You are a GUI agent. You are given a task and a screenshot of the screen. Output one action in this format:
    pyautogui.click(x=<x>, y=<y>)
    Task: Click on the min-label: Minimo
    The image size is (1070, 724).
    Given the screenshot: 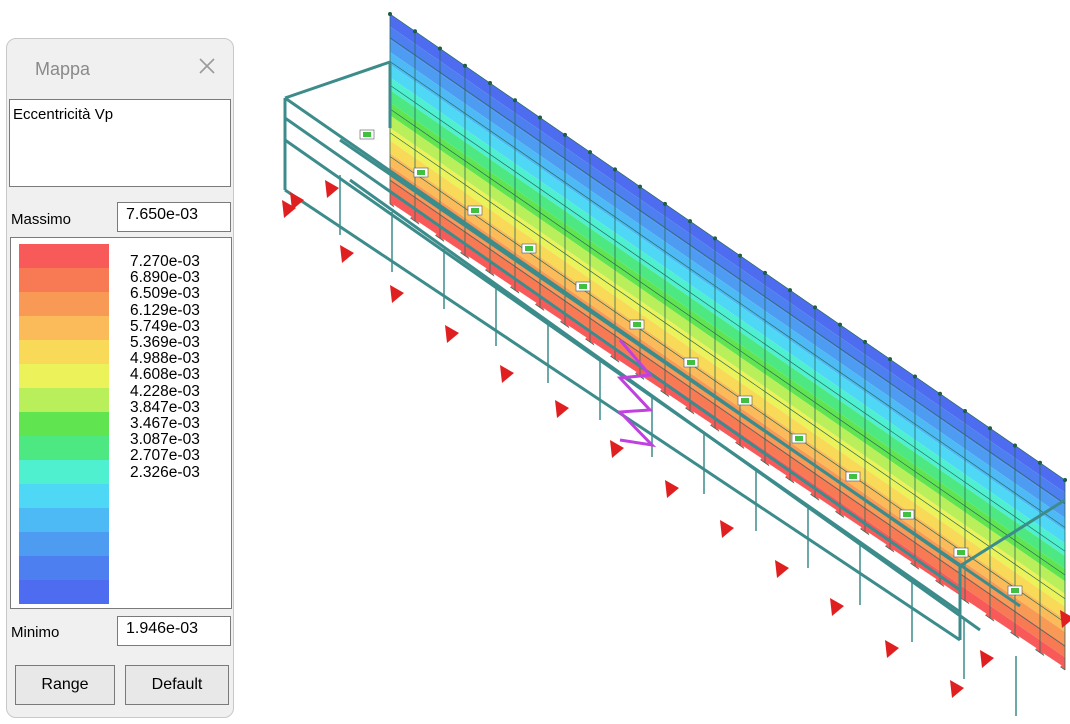 What is the action you would take?
    pyautogui.click(x=35, y=632)
    